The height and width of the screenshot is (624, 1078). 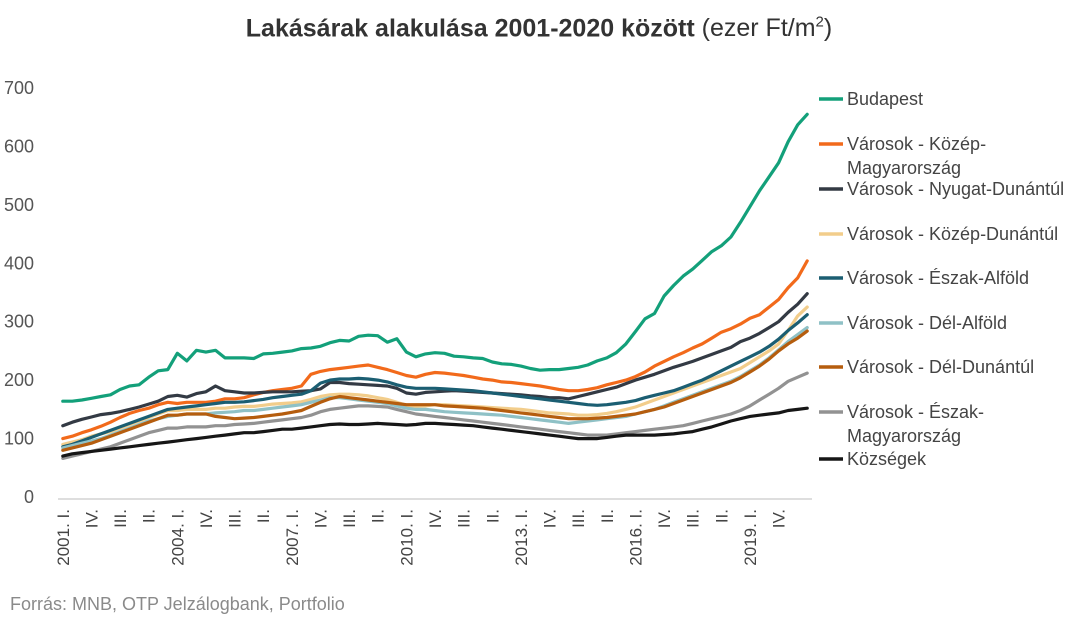 I want to click on y-tick-label: 400, so click(x=19, y=263).